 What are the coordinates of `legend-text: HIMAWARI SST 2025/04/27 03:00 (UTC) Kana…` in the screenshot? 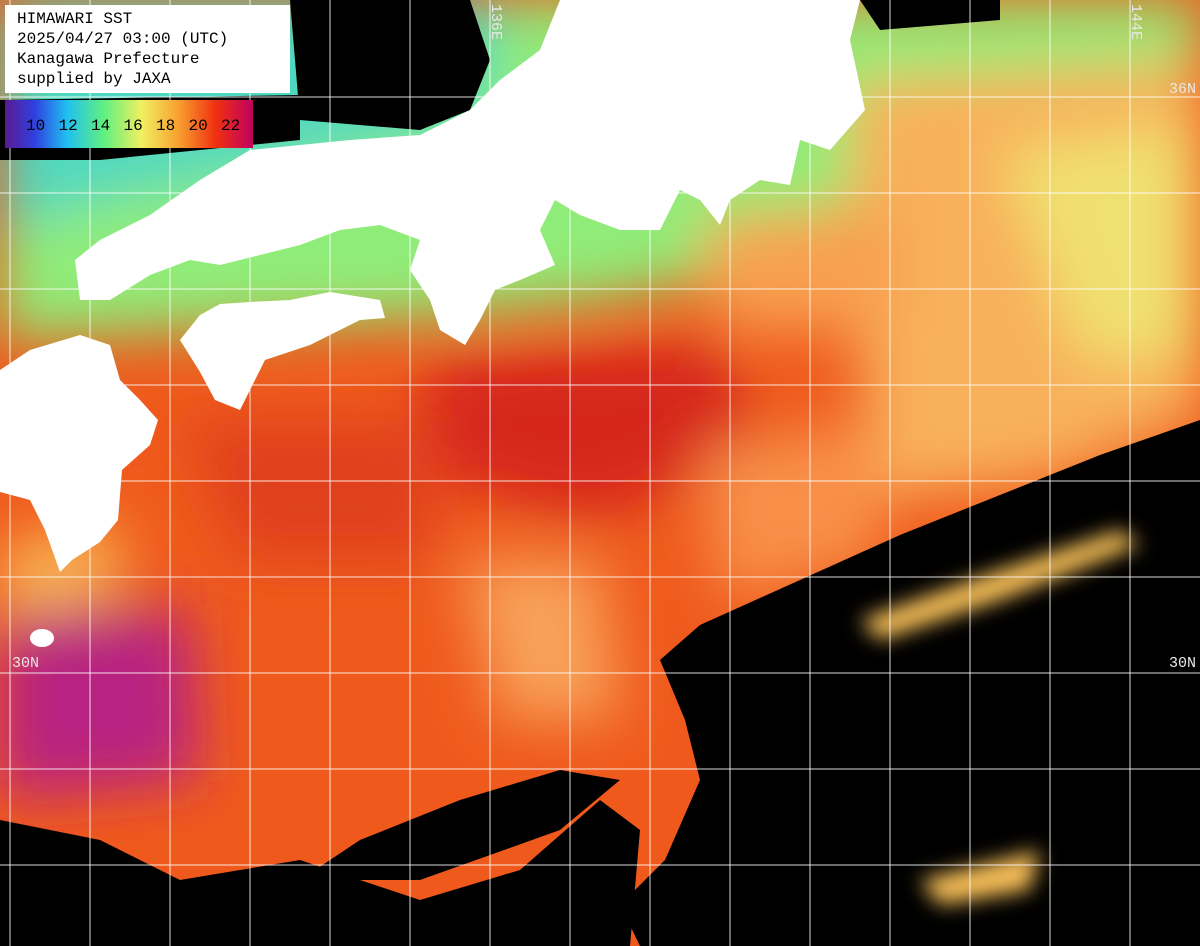 It's located at (122, 49).